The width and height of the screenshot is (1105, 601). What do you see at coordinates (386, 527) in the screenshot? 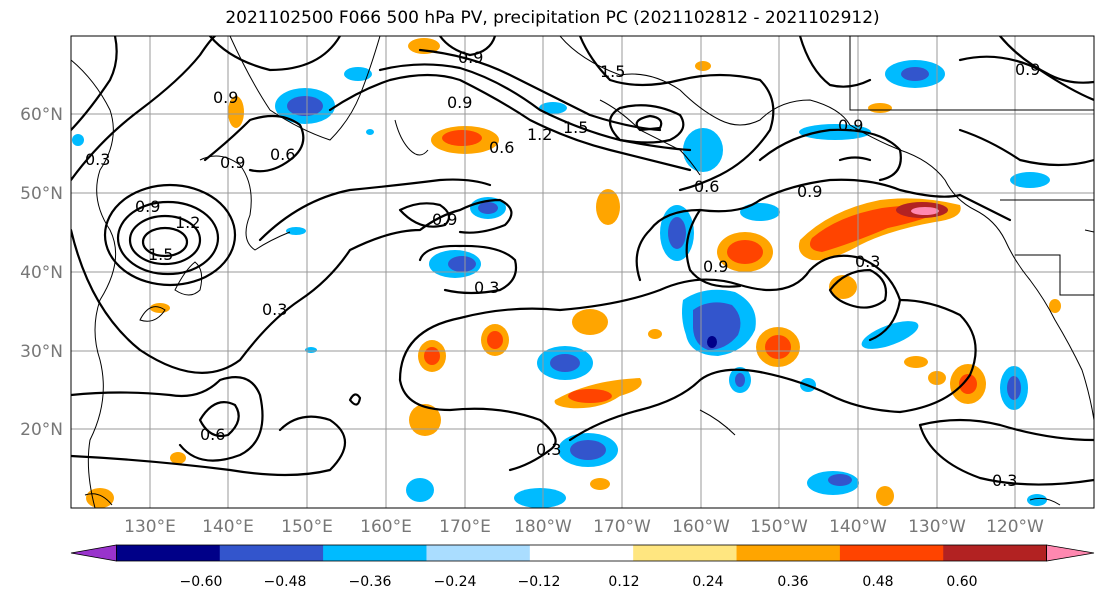
I see `lon-label: 160°E` at bounding box center [386, 527].